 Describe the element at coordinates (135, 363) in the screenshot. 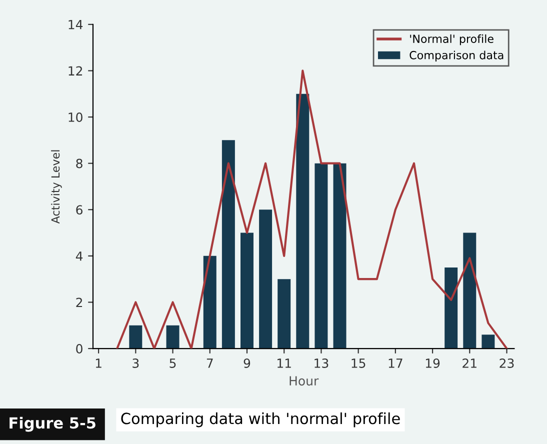

I see `x-tick-label: 3` at that location.